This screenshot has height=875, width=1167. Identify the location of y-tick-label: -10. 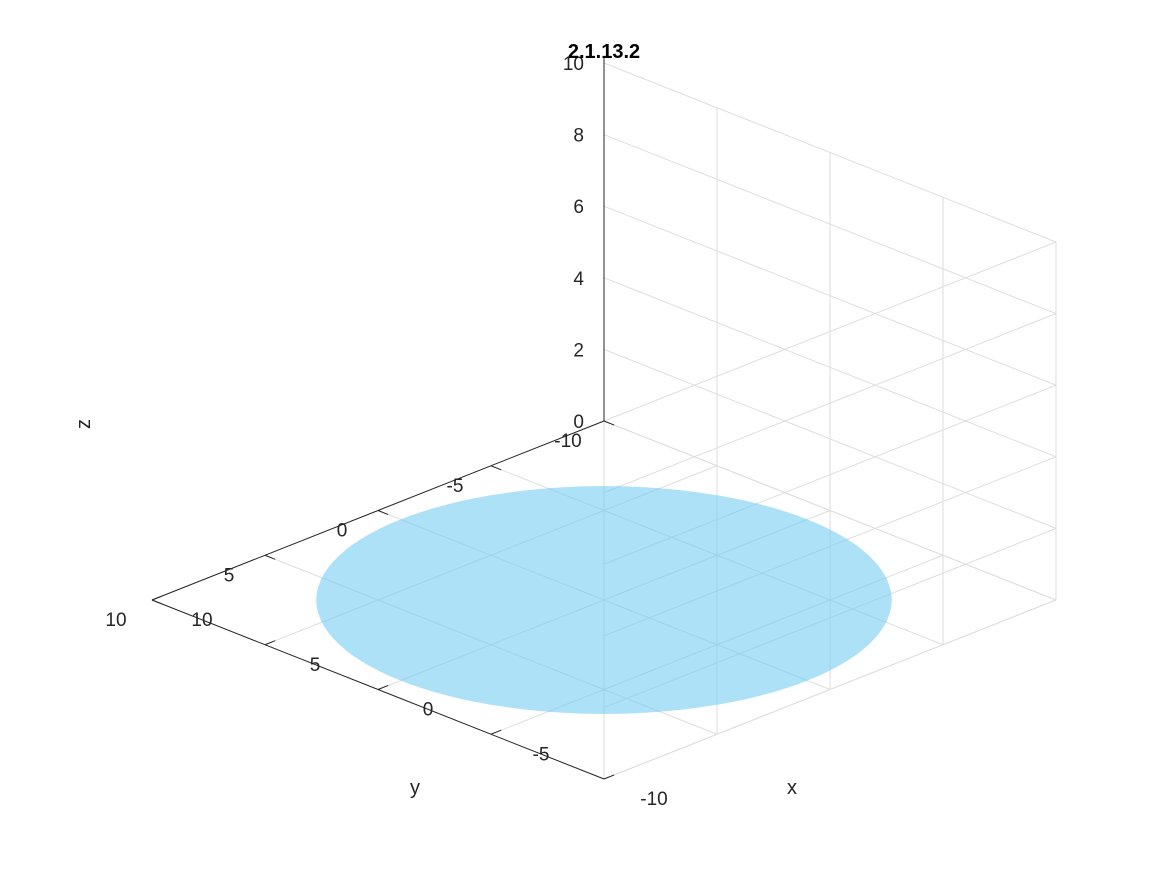
(567, 441).